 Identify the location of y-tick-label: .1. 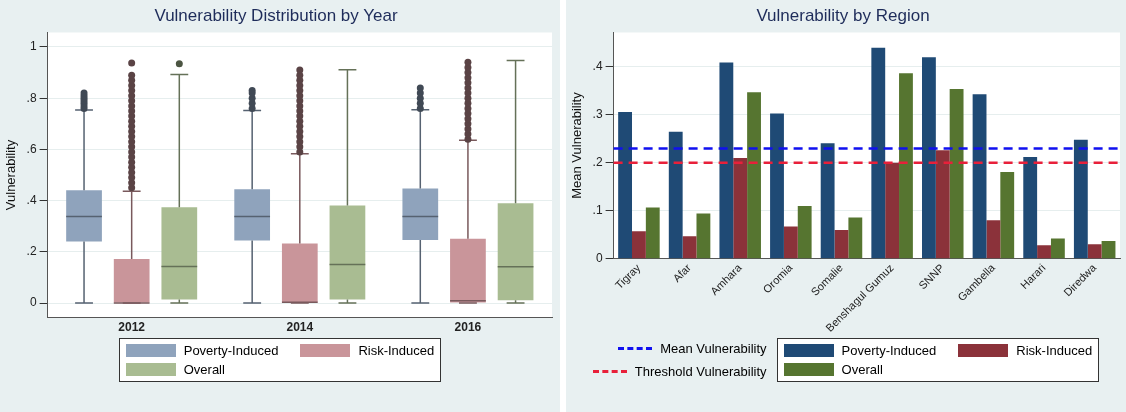
(597, 210).